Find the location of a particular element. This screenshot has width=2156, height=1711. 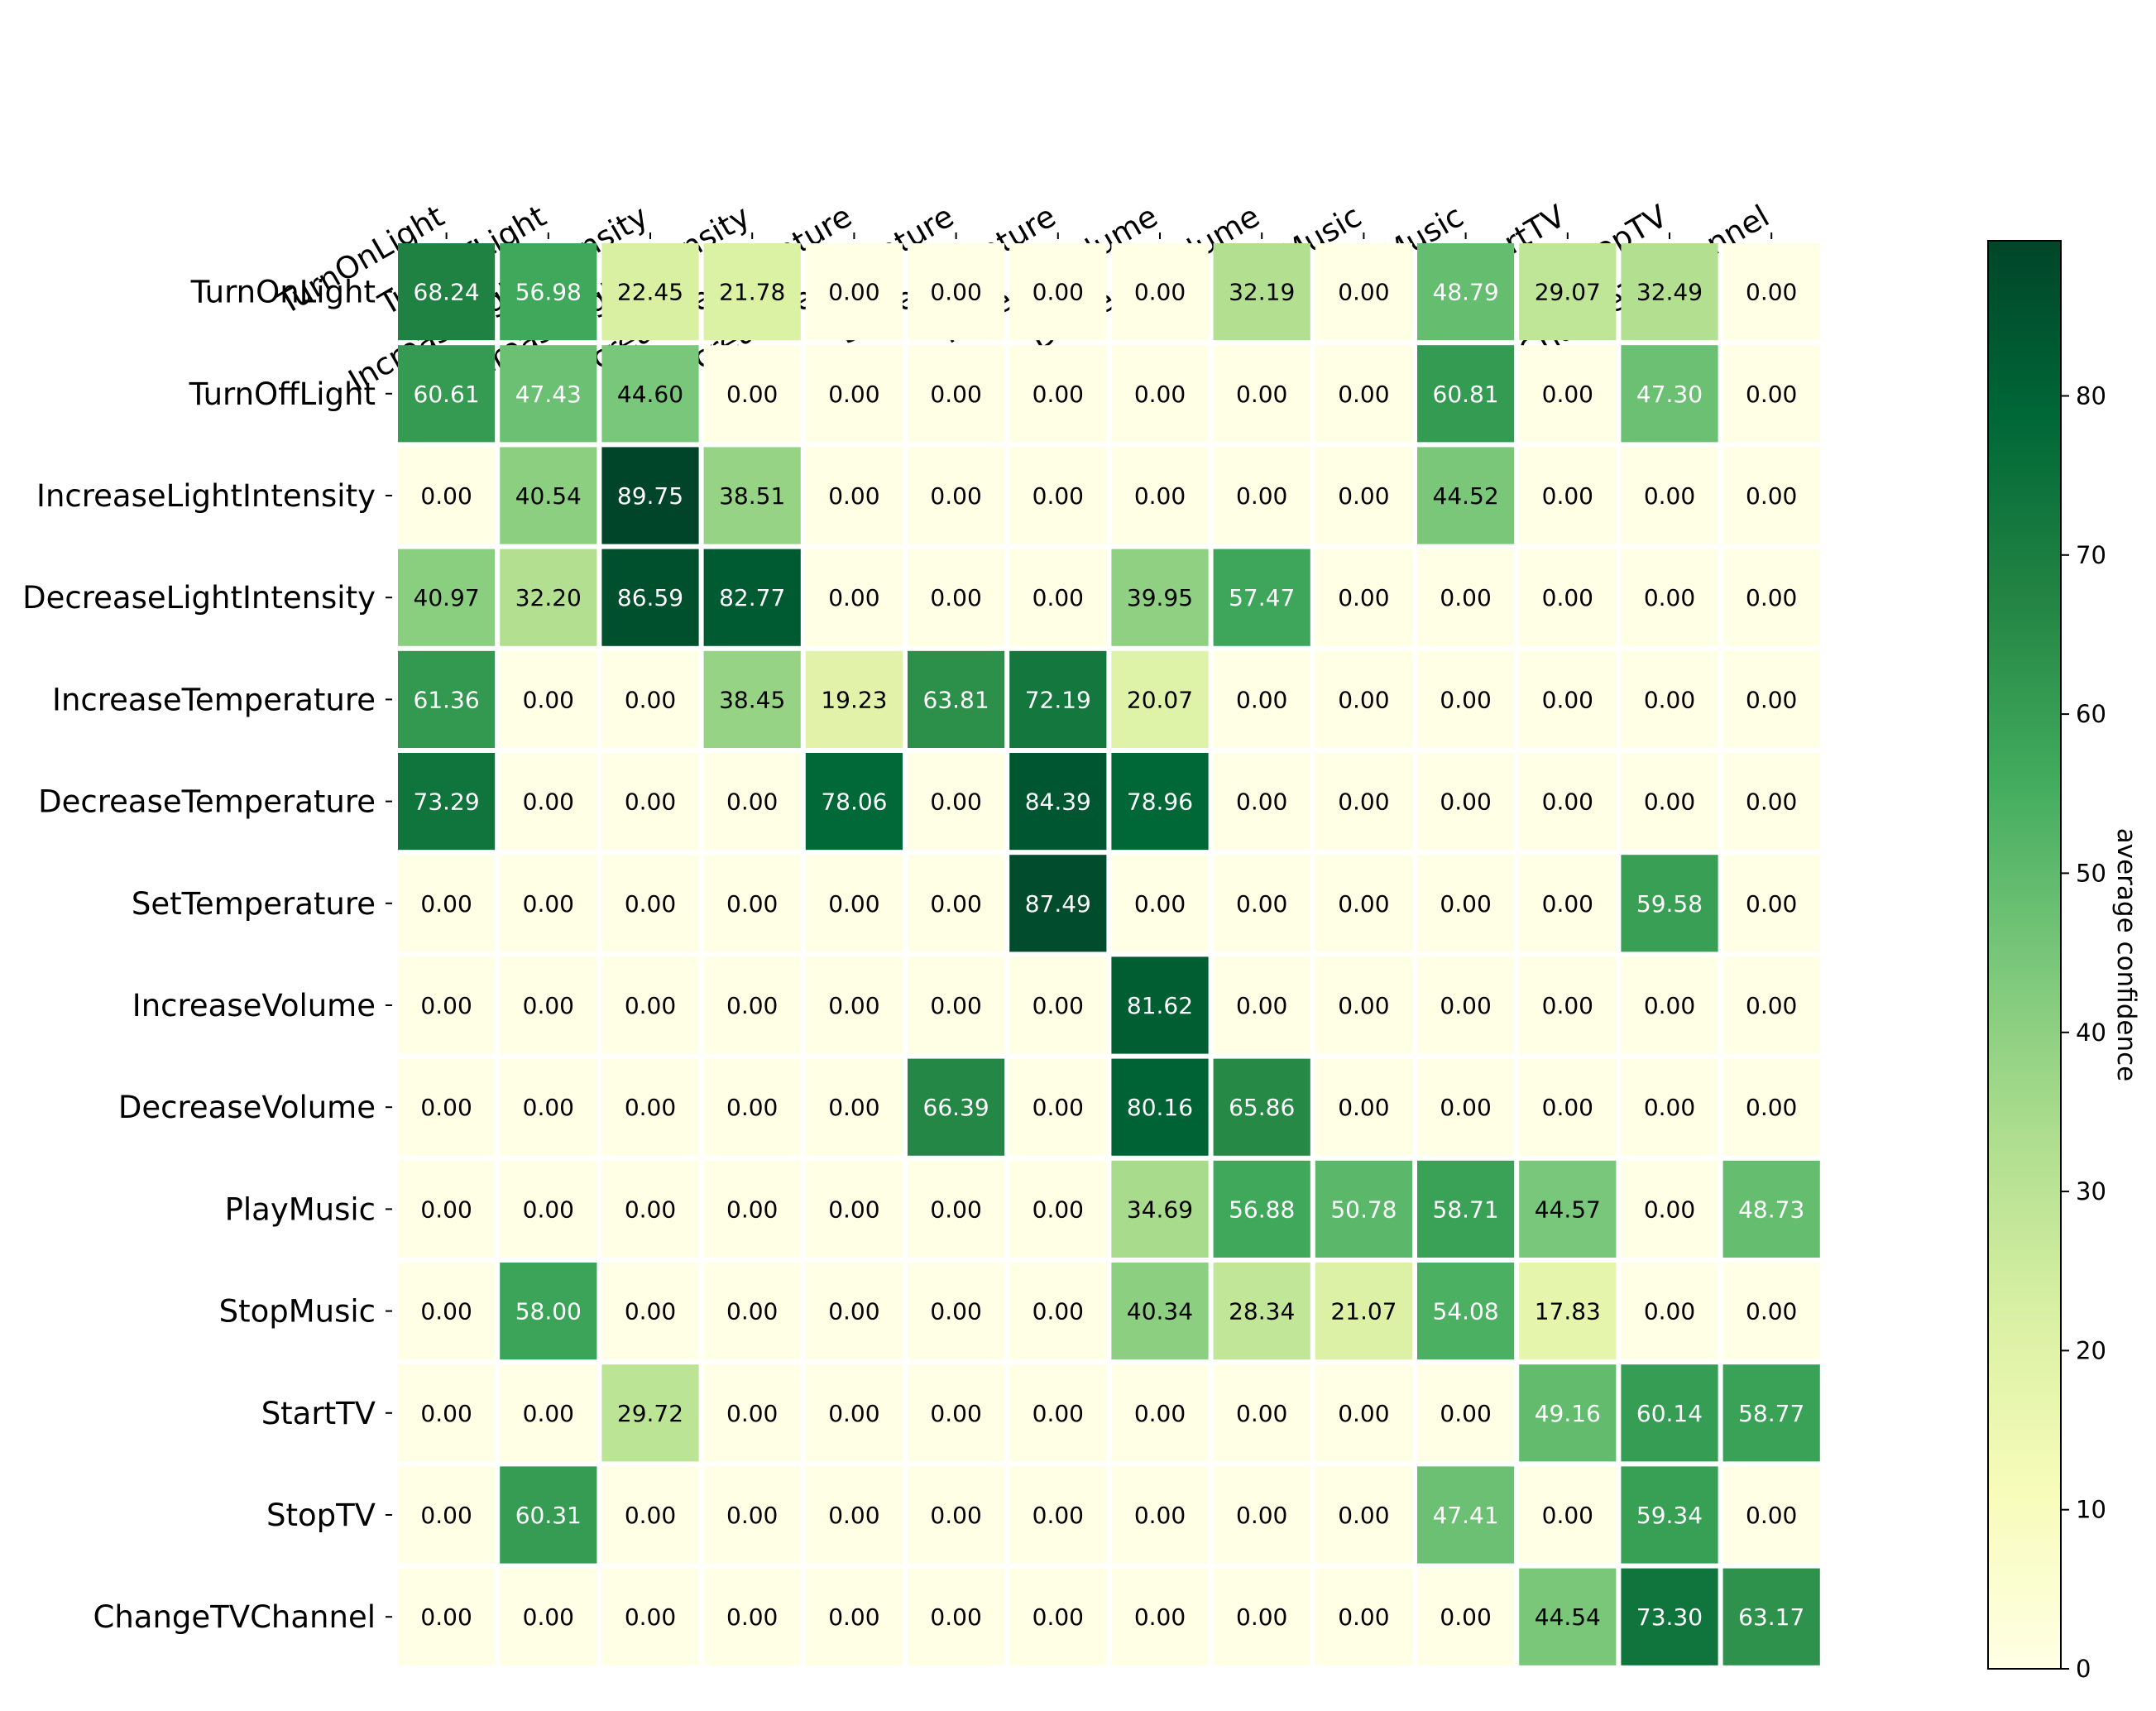

cell-value-label: 20.07 is located at coordinates (1160, 699).